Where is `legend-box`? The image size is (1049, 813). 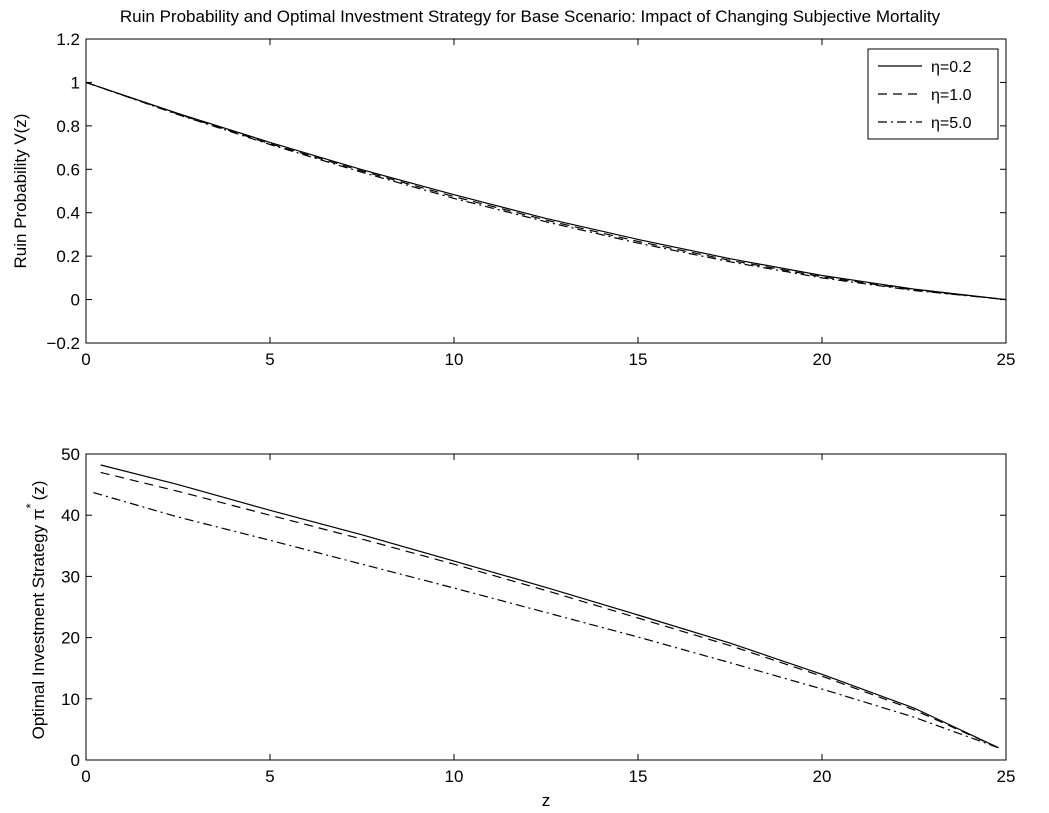
legend-box is located at coordinates (933, 94).